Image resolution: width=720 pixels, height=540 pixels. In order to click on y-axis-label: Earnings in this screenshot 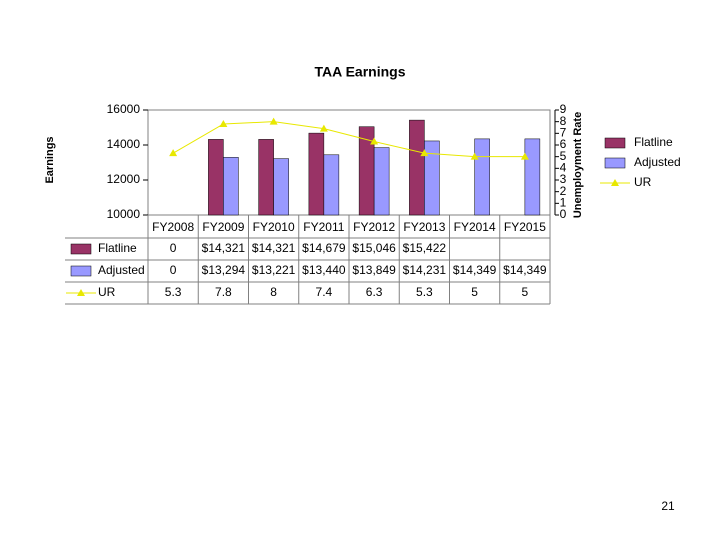, I will do `click(50, 159)`.